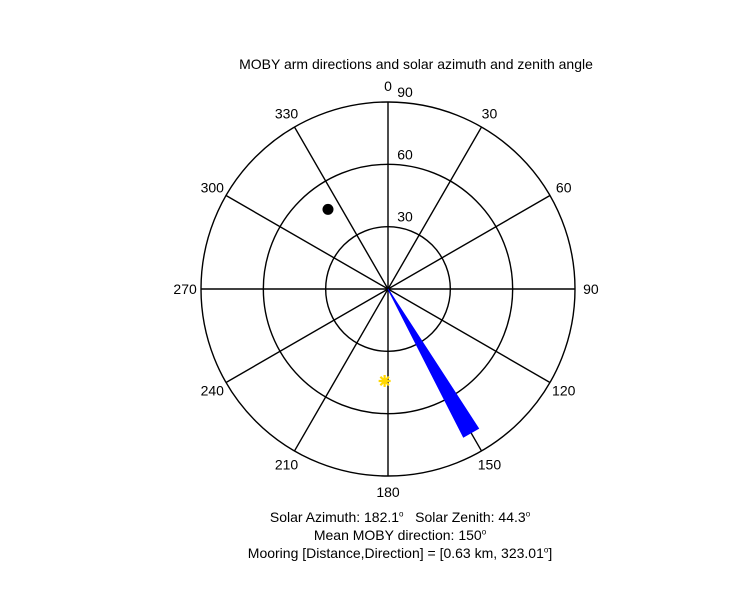 The width and height of the screenshot is (750, 600). What do you see at coordinates (388, 86) in the screenshot?
I see `angle-label-0: 0` at bounding box center [388, 86].